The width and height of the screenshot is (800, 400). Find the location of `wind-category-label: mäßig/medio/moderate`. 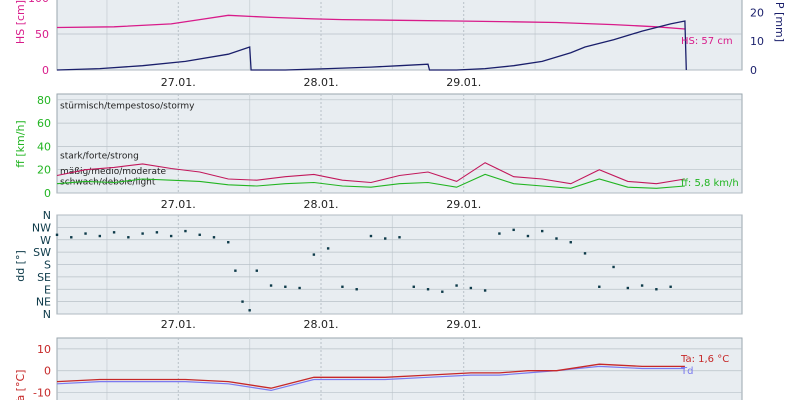

wind-category-label: mäßig/medio/moderate is located at coordinates (113, 172).